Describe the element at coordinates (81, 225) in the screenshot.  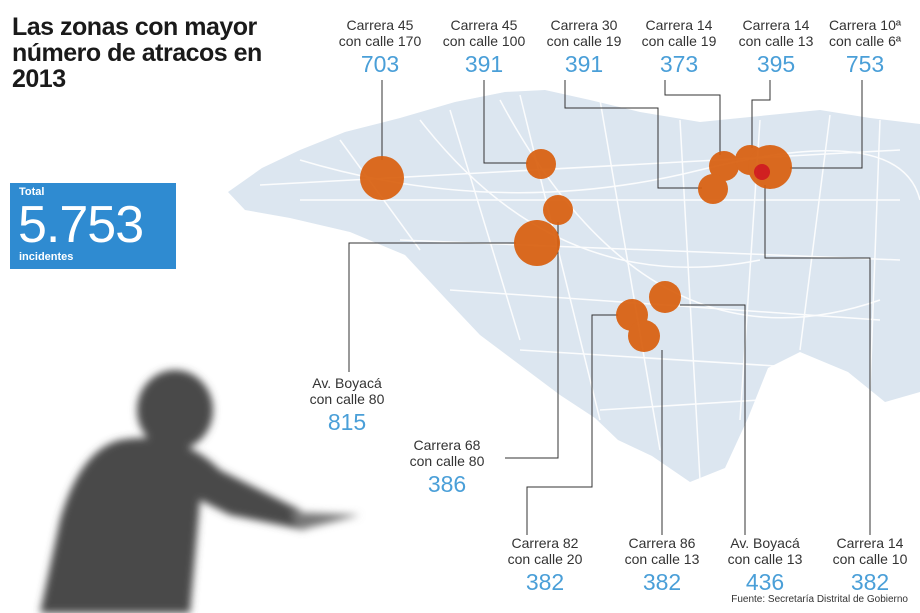
I see `total-value: 5.753` at that location.